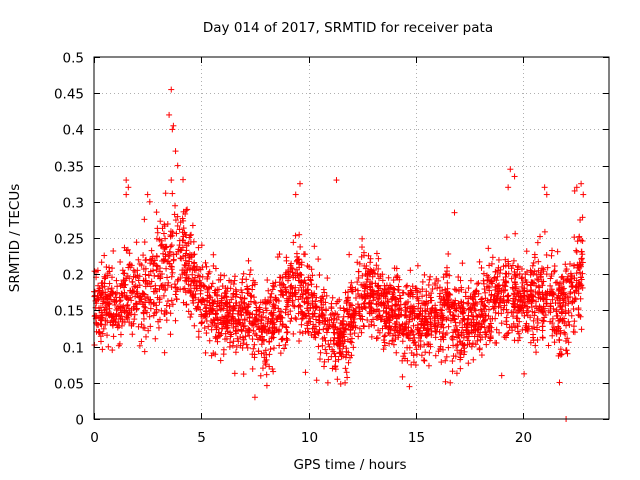 The height and width of the screenshot is (480, 640). What do you see at coordinates (79, 421) in the screenshot?
I see `y-tick-label: 0` at bounding box center [79, 421].